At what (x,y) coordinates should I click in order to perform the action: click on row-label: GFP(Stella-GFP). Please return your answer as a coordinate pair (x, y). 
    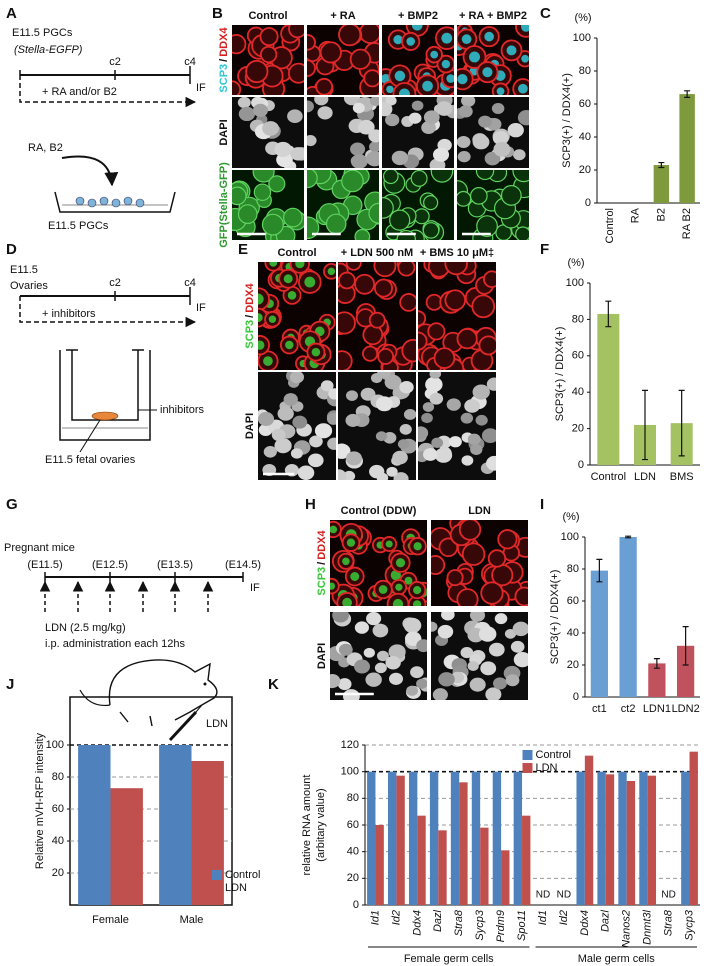
    Looking at the image, I should click on (224, 205).